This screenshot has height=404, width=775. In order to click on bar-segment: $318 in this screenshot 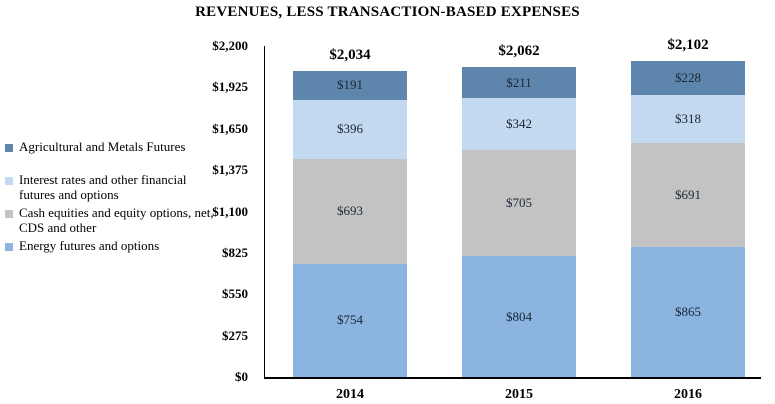, I will do `click(688, 119)`.